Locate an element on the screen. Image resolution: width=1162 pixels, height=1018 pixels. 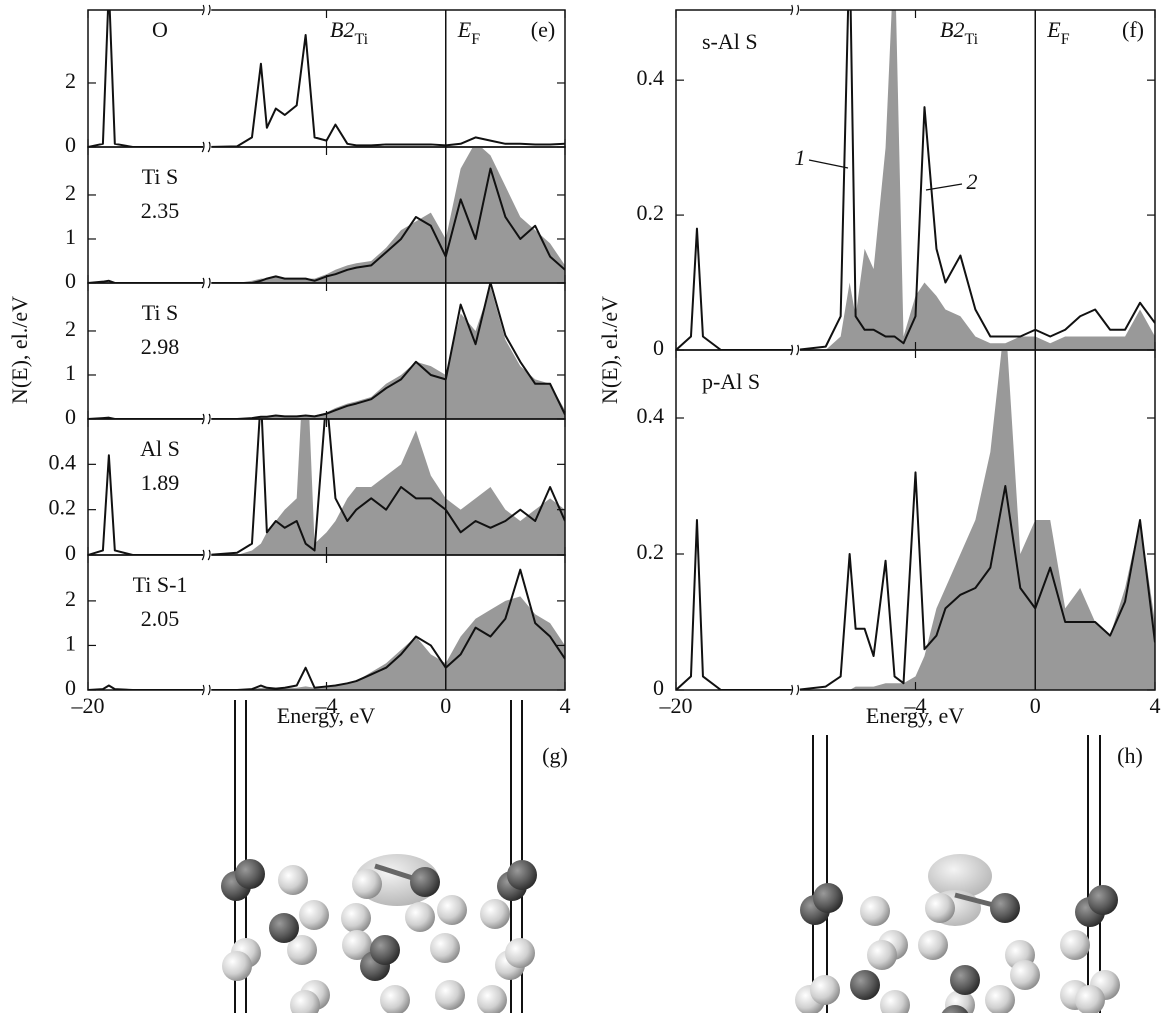
subplot: 0 1 2 Ti S 2.35 is located at coordinates (315, 217).